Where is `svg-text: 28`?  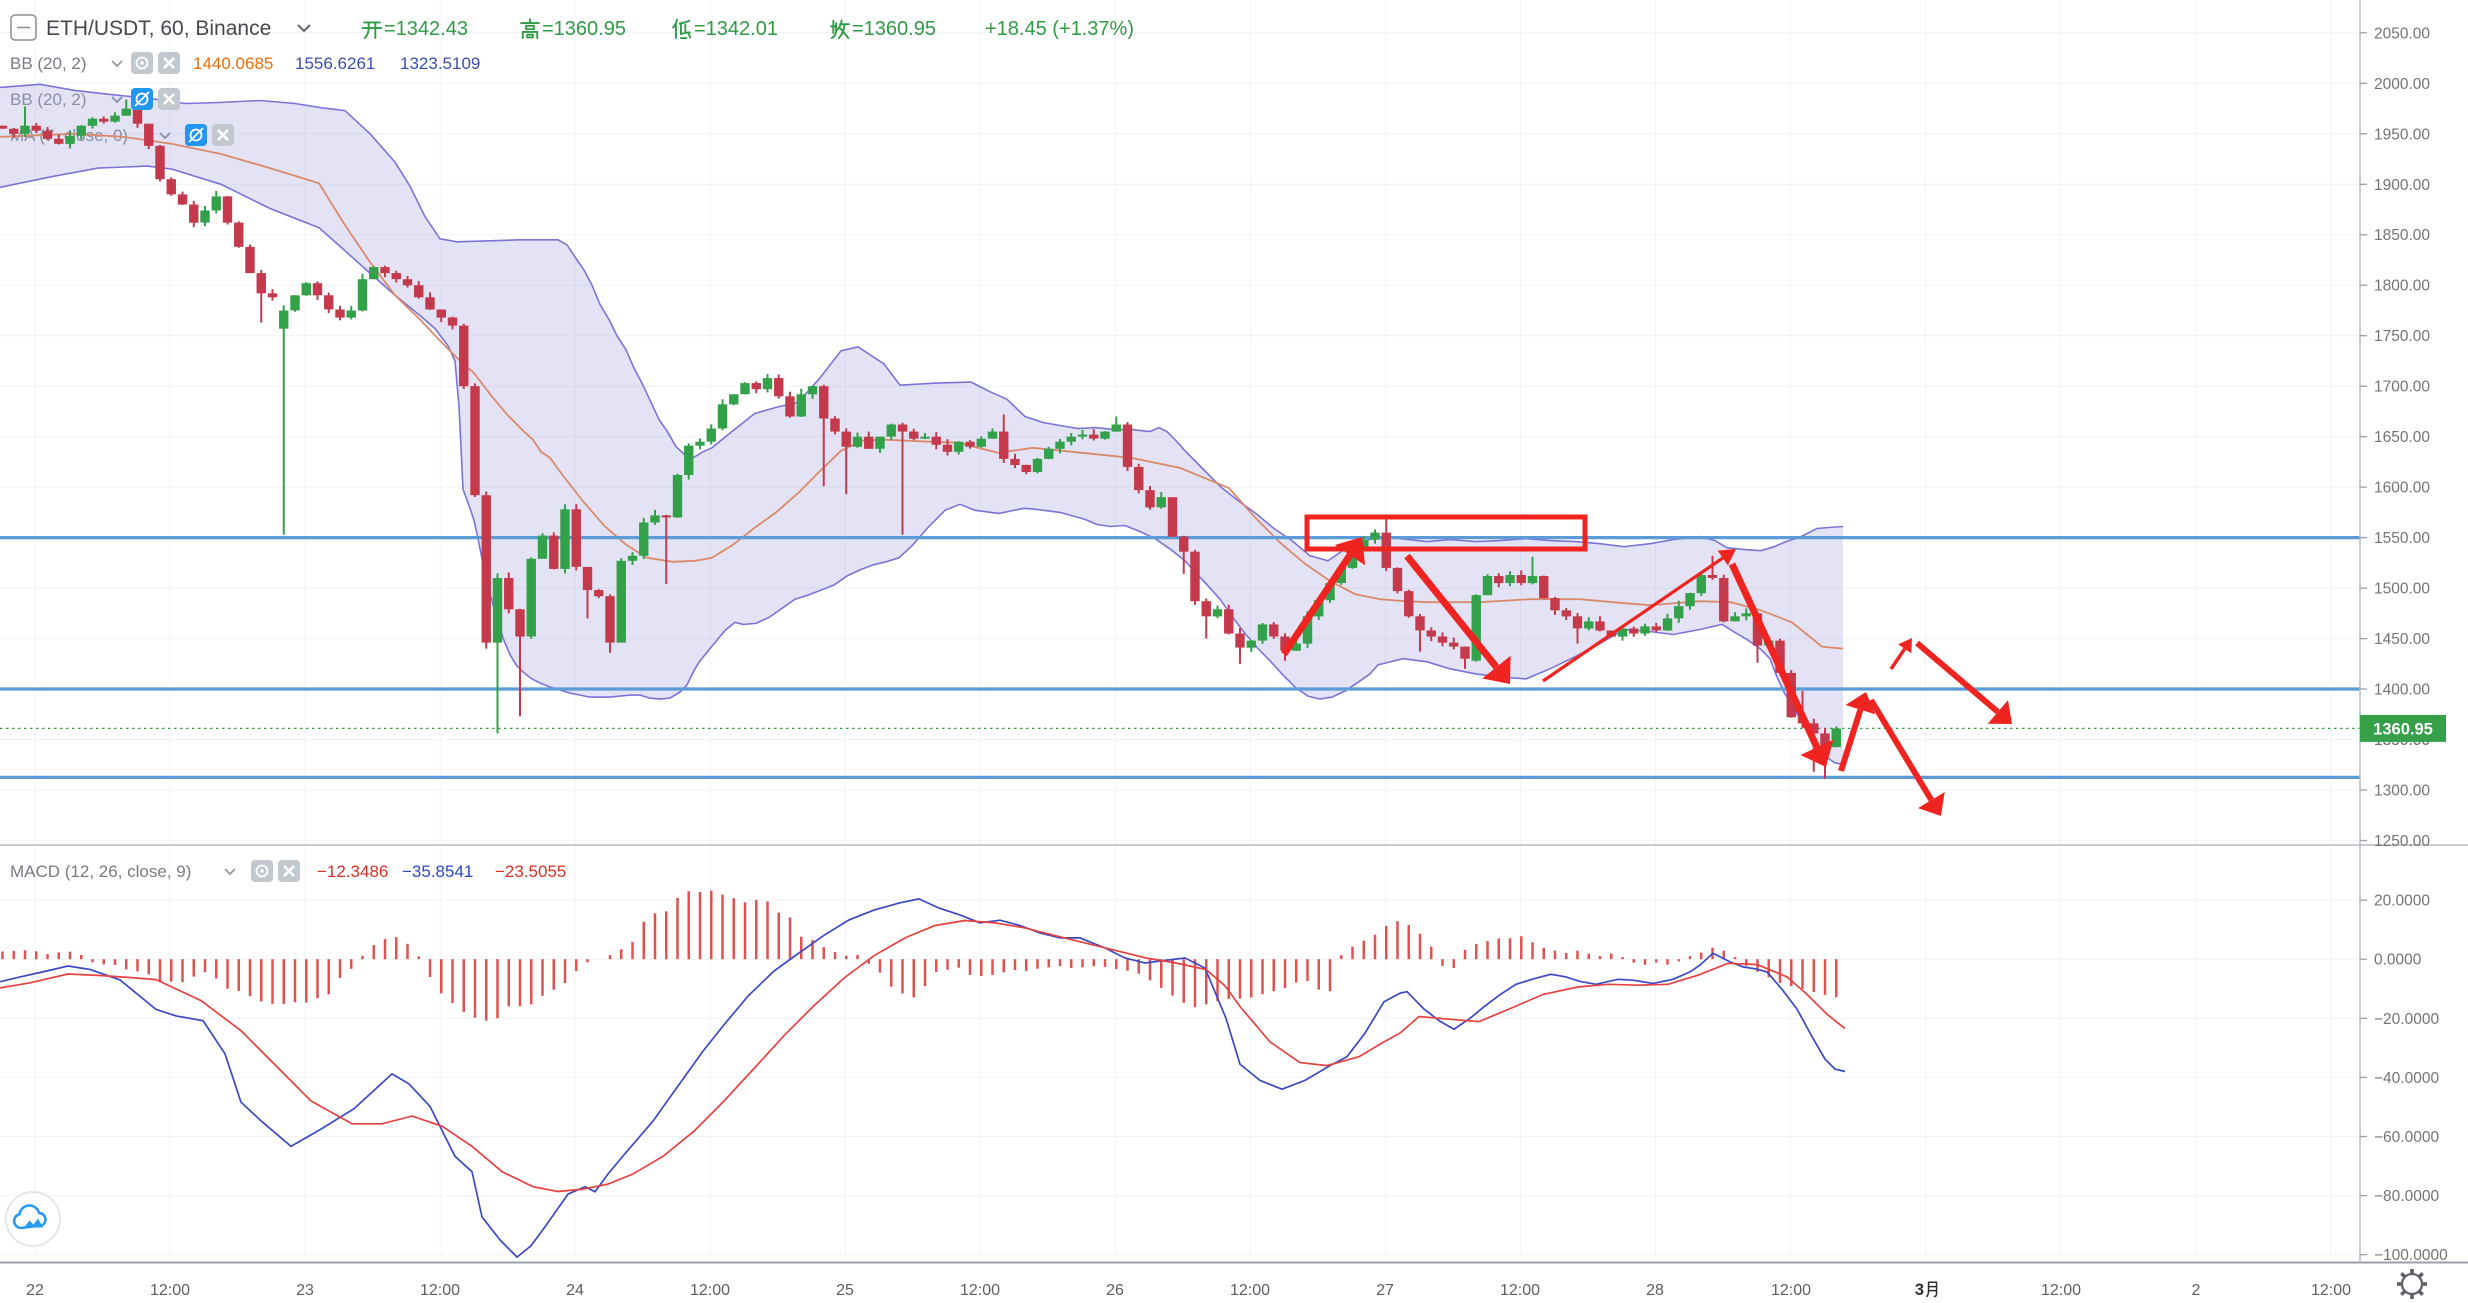 svg-text: 28 is located at coordinates (1655, 1290).